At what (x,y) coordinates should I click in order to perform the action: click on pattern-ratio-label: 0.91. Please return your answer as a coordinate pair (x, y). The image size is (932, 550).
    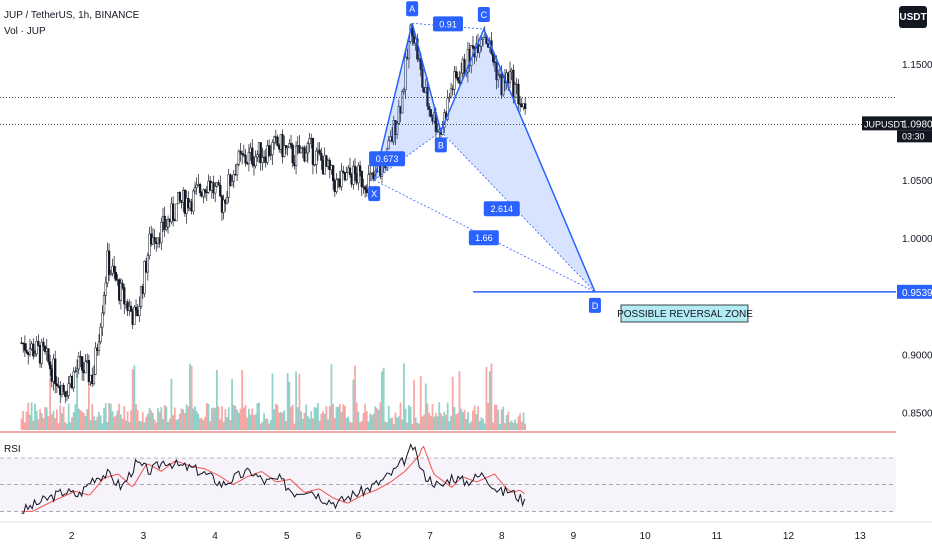
    Looking at the image, I should click on (448, 24).